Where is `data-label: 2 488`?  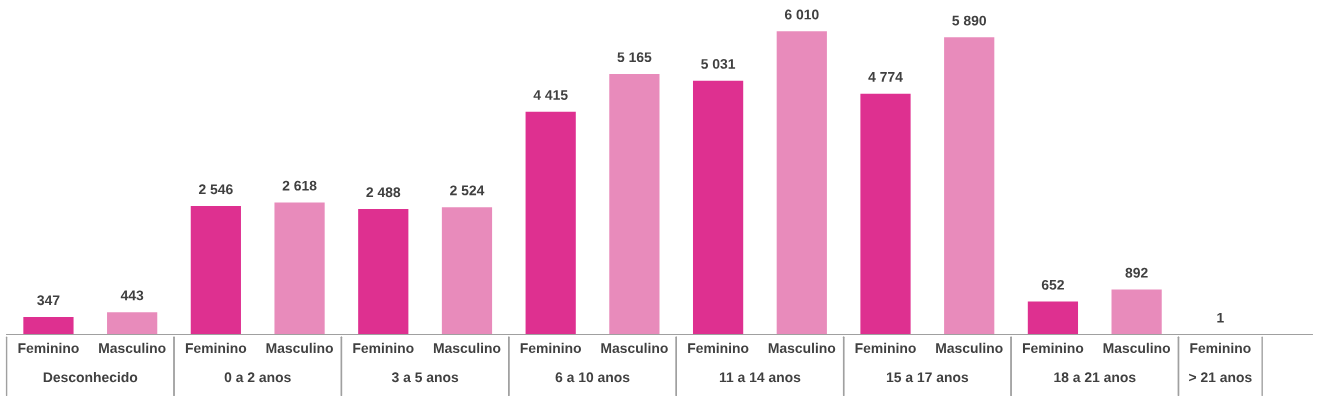 data-label: 2 488 is located at coordinates (383, 192).